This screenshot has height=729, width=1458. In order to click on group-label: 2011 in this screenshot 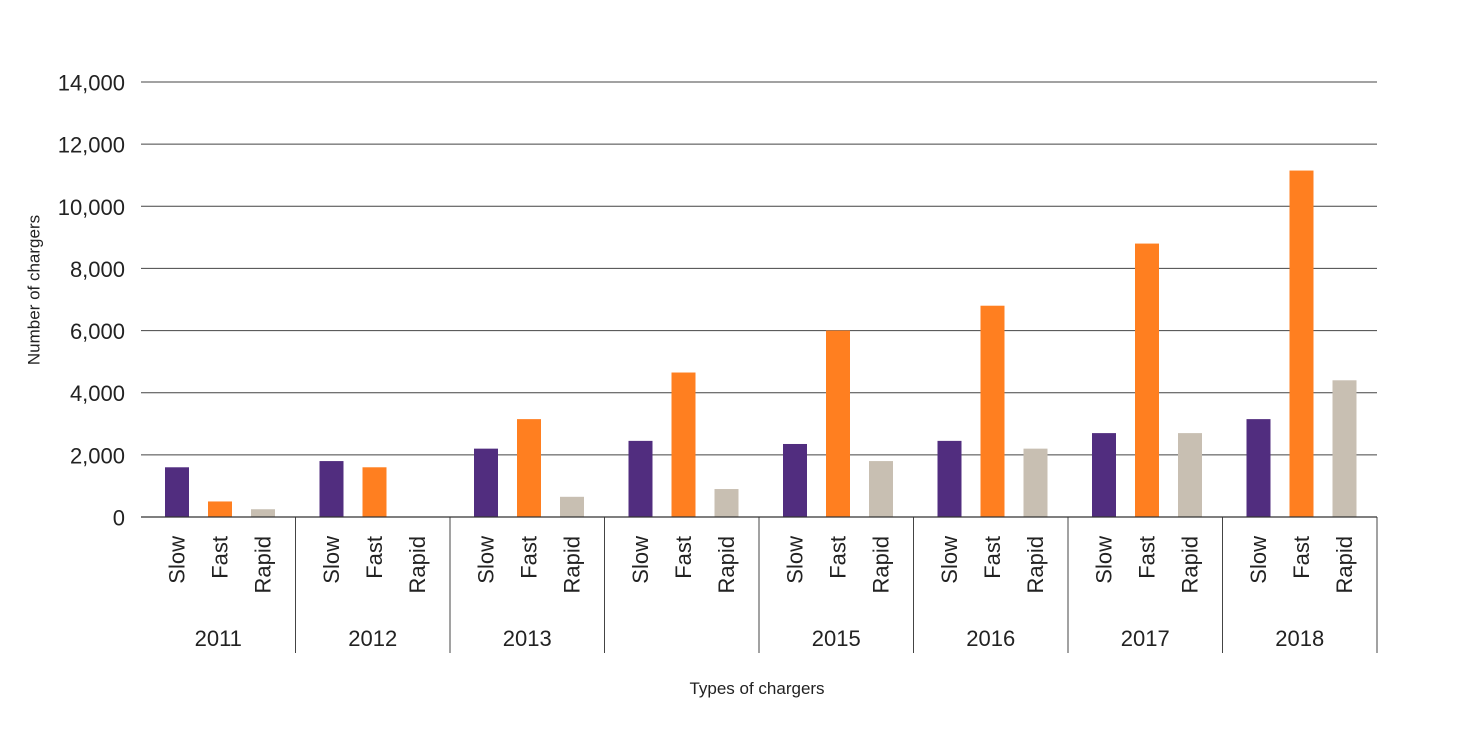, I will do `click(218, 638)`.